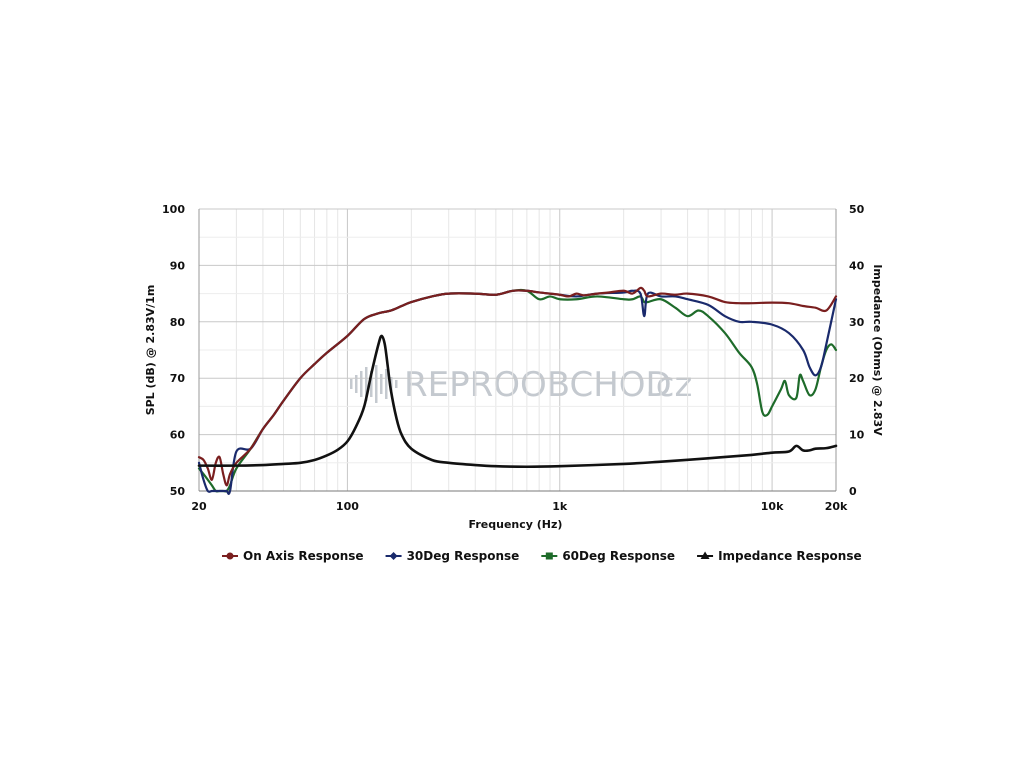 This screenshot has width=1024, height=768. I want to click on x-tick-label: 100, so click(347, 506).